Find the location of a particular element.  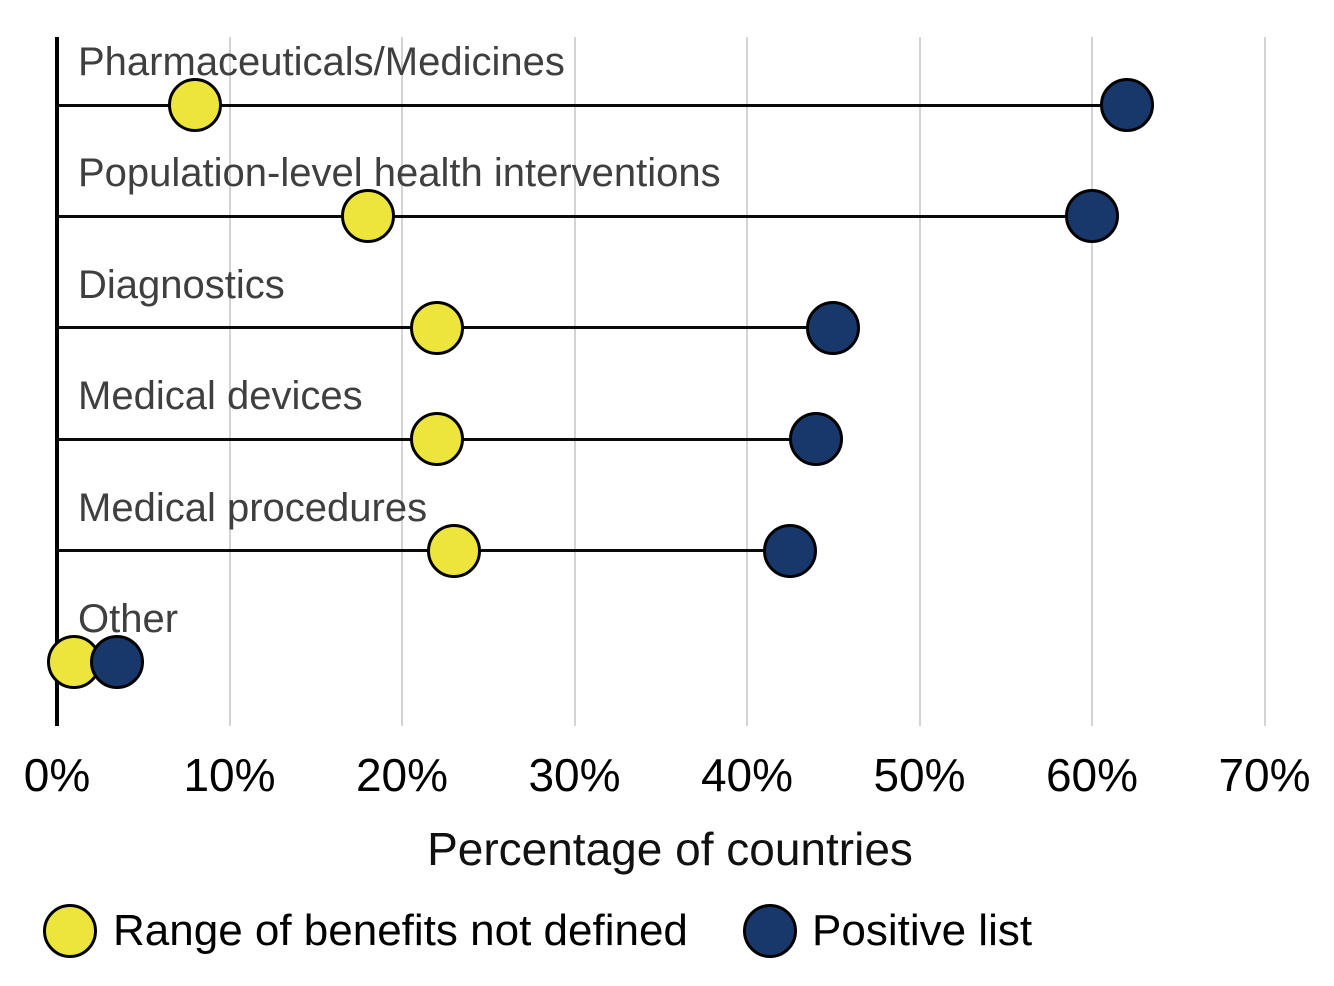

category-label: Medical procedures is located at coordinates (253, 507).